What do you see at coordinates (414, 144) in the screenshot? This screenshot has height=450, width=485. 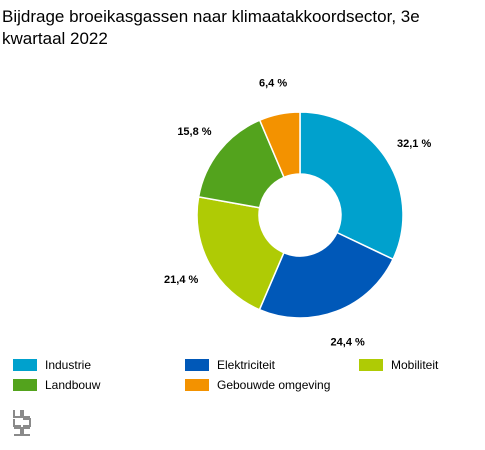 I see `data-label-industrie: 32,1 %` at bounding box center [414, 144].